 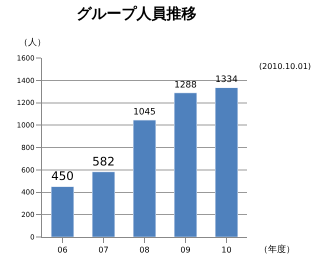 What do you see at coordinates (103, 250) in the screenshot?
I see `x-tick-label: 07` at bounding box center [103, 250].